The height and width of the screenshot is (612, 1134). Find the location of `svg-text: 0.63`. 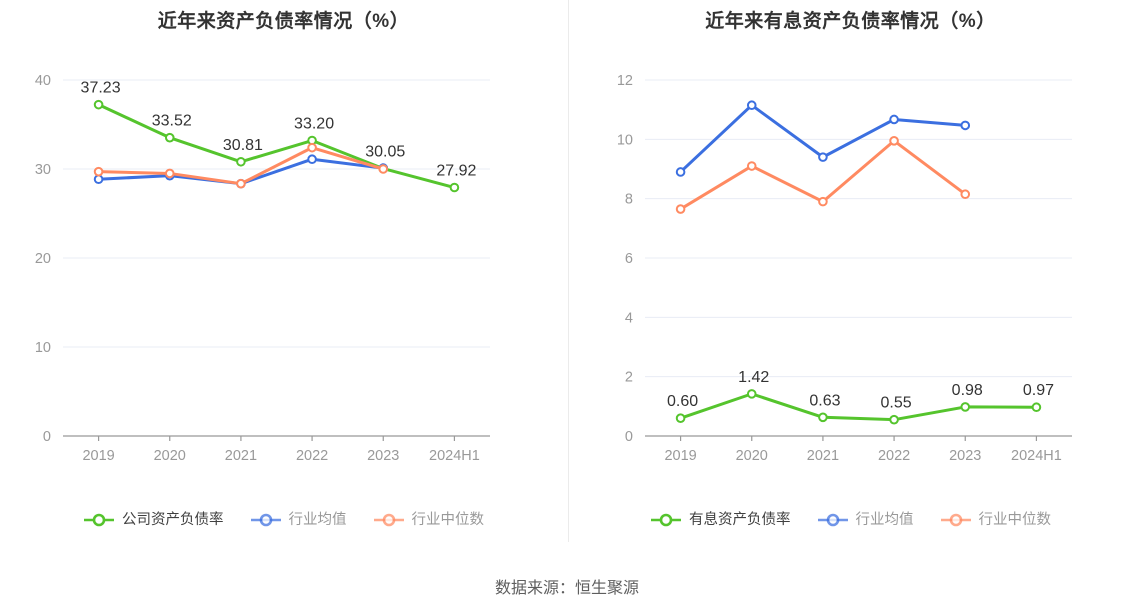

svg-text: 0.63 is located at coordinates (824, 400).